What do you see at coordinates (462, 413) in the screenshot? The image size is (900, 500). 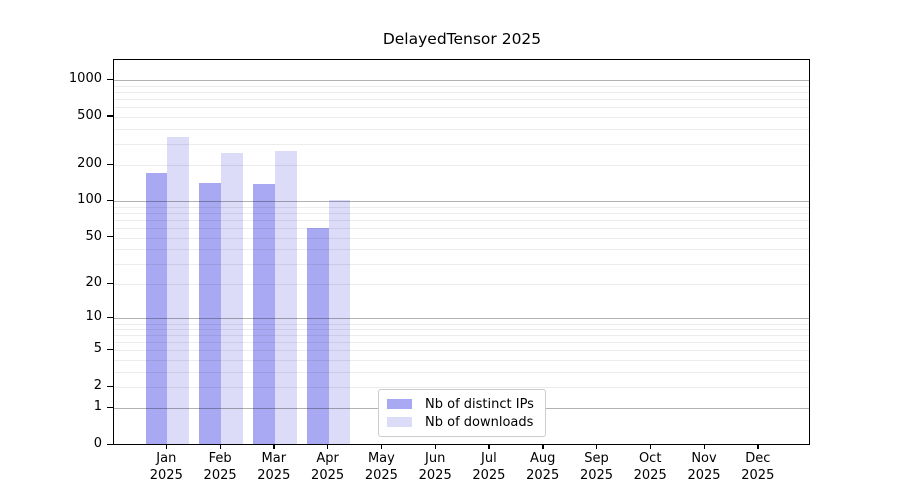 I see `legend: Nb of distinct IPs Nb of downloads` at bounding box center [462, 413].